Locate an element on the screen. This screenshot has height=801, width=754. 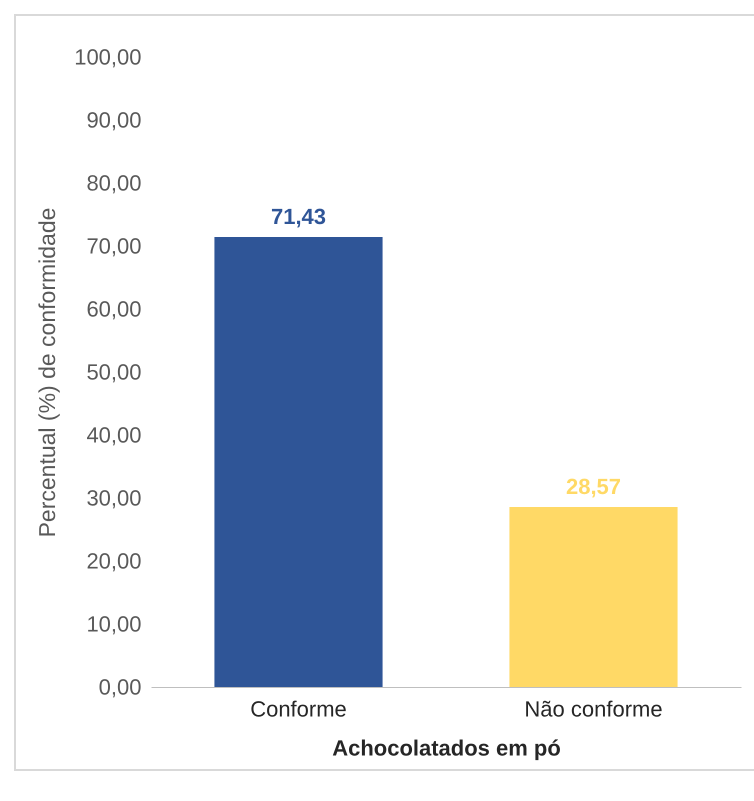
x-tick-label: Não conforme is located at coordinates (593, 709).